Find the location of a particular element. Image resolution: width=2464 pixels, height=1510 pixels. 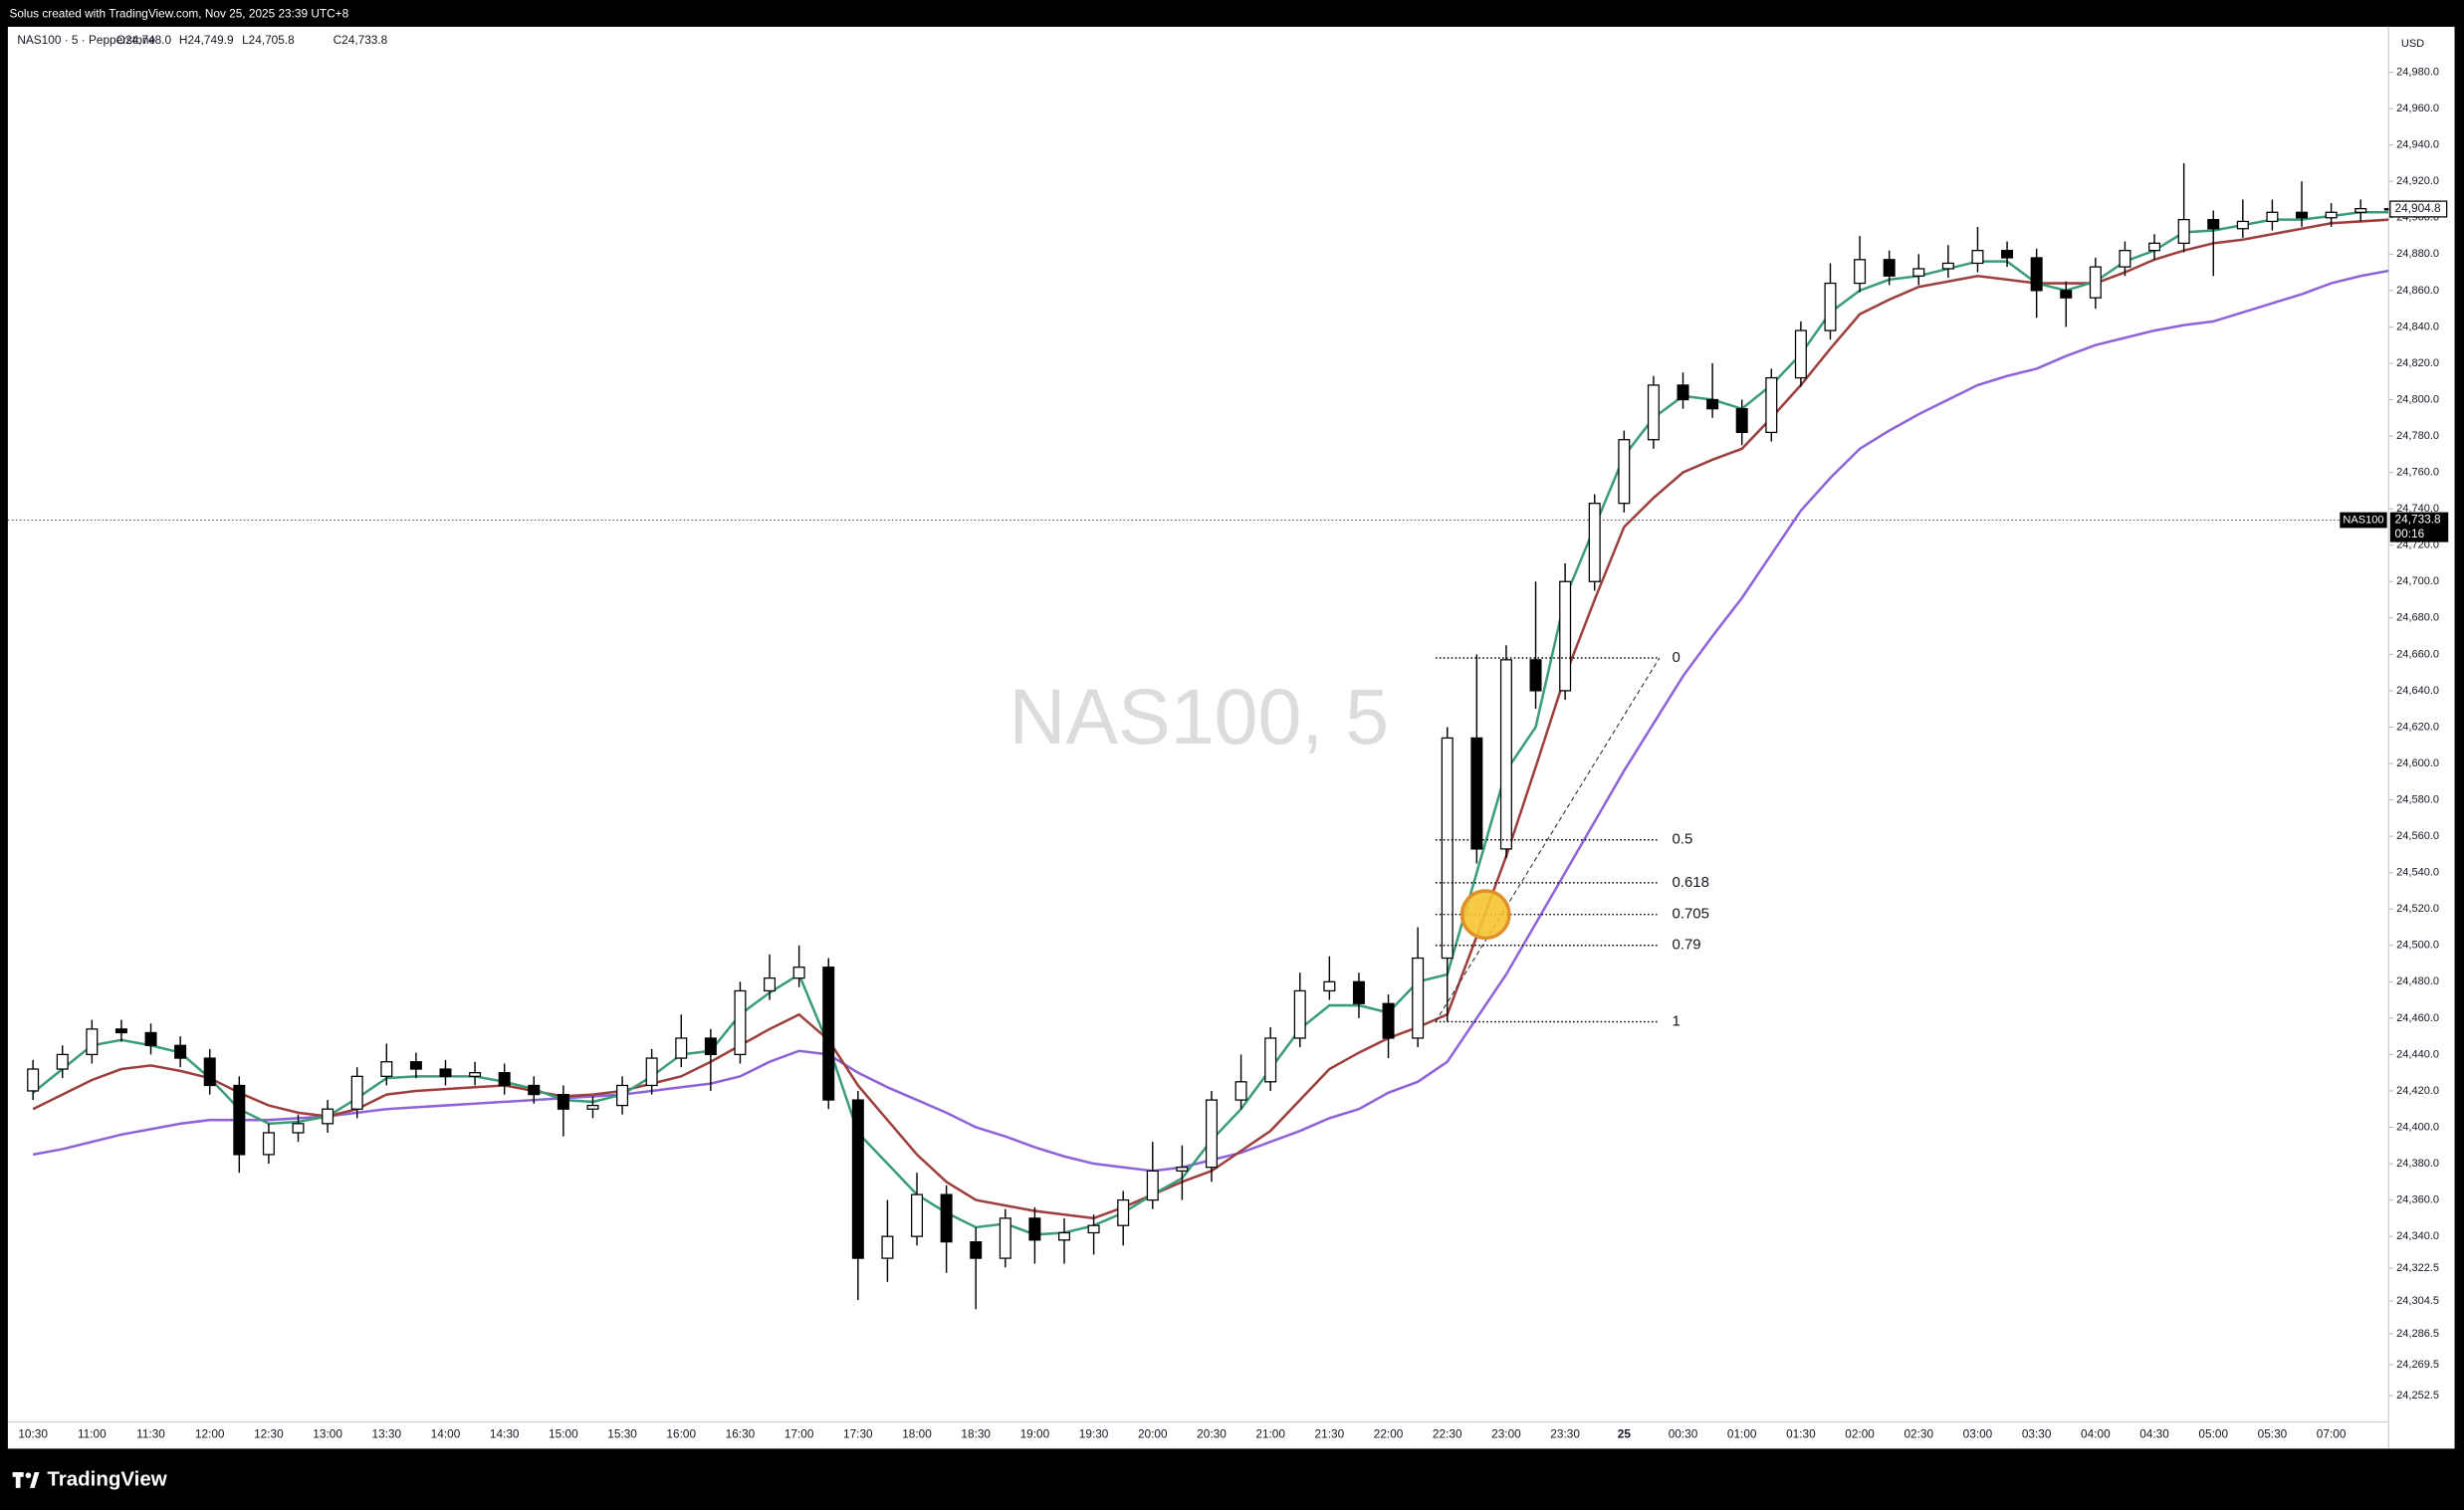

x-tick-label: 04:30 is located at coordinates (2154, 1433).